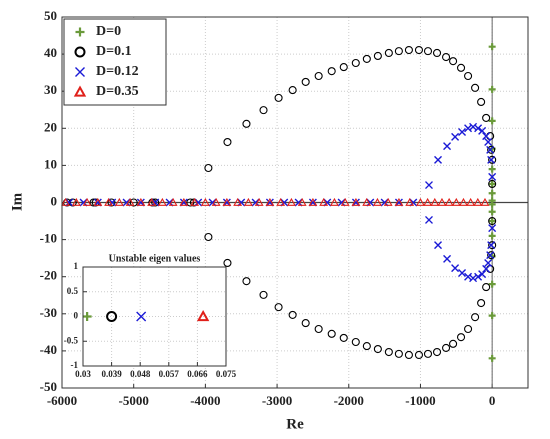 This screenshot has height=439, width=550. What do you see at coordinates (295, 424) in the screenshot?
I see `x-axis-label: Re` at bounding box center [295, 424].